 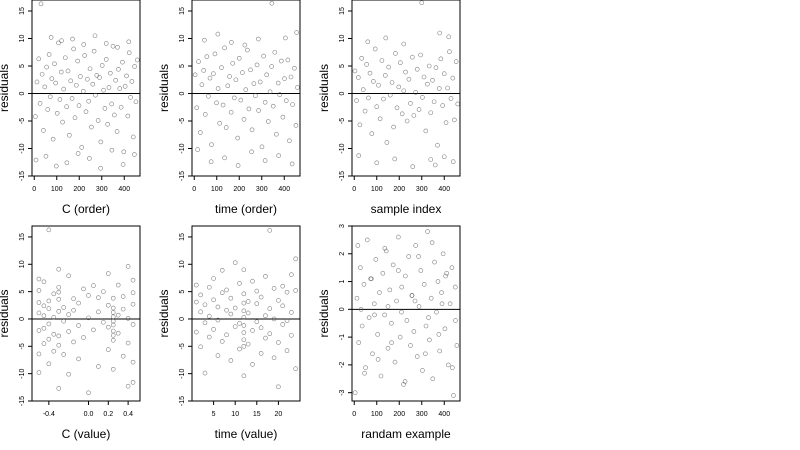 I want to click on x-axis-label: C (value), so click(x=86, y=434).